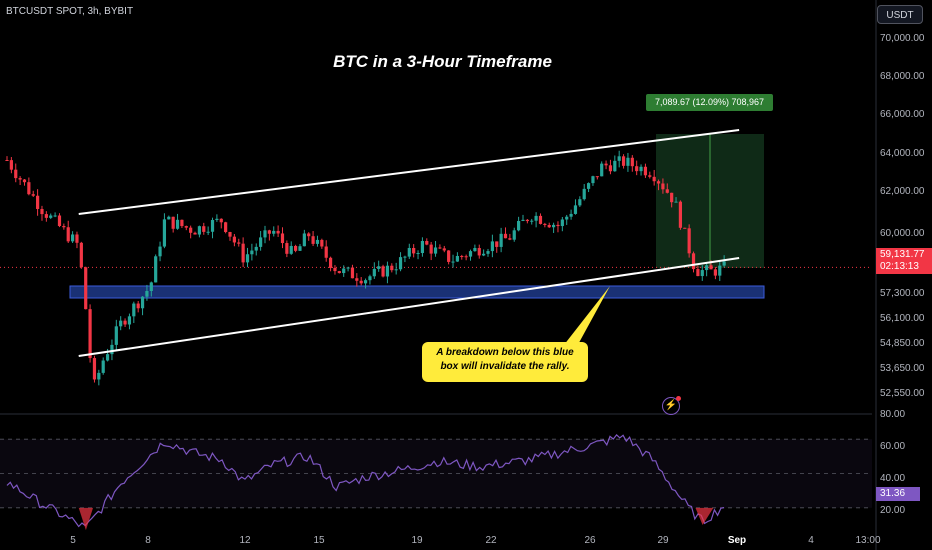  What do you see at coordinates (491, 540) in the screenshot?
I see `date-tick: 22` at bounding box center [491, 540].